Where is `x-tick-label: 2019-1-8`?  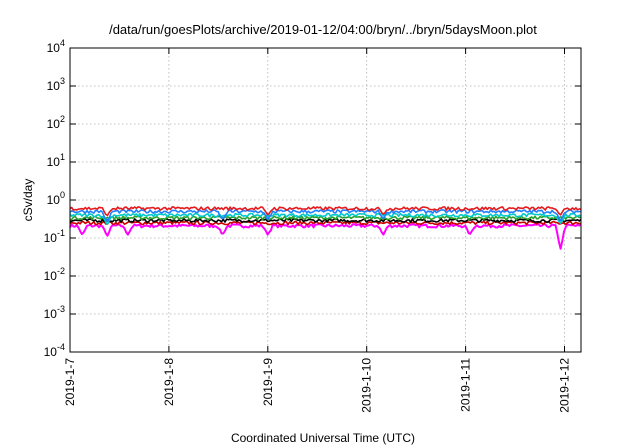
x-tick-label: 2019-1-8 is located at coordinates (169, 382).